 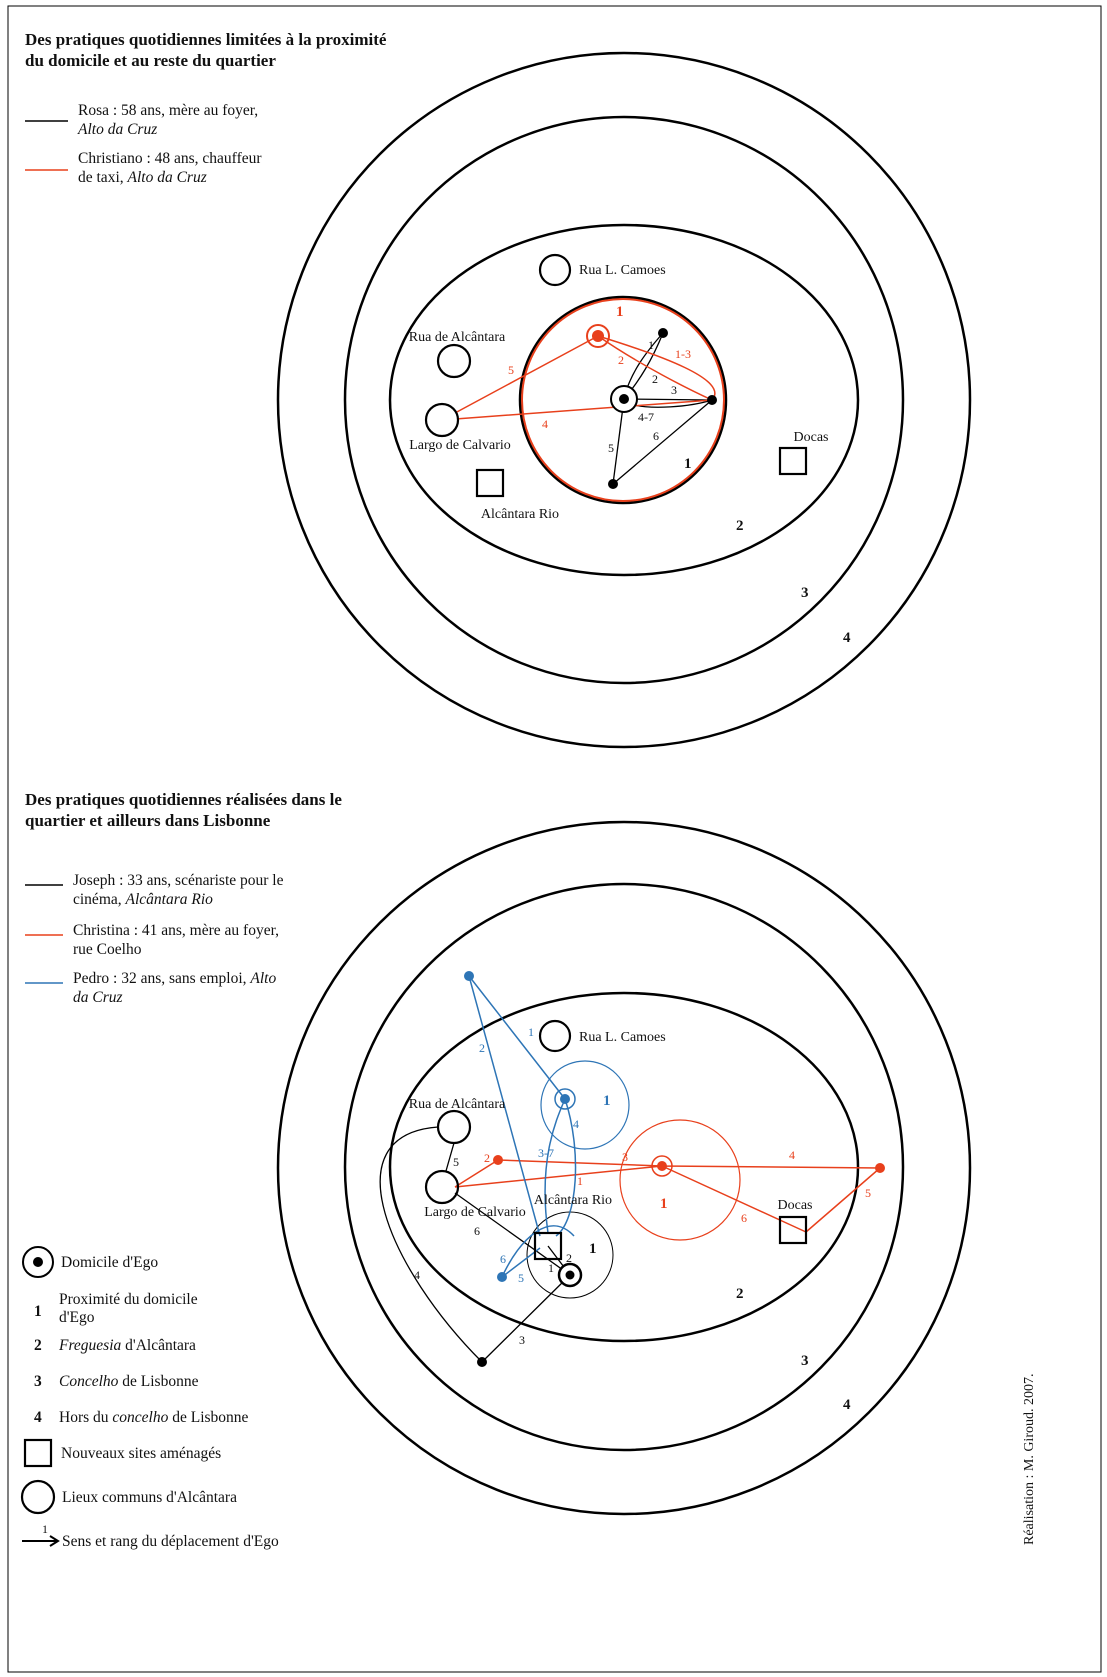 What do you see at coordinates (127, 1345) in the screenshot?
I see `key-text: Freguesia d'Alcântara` at bounding box center [127, 1345].